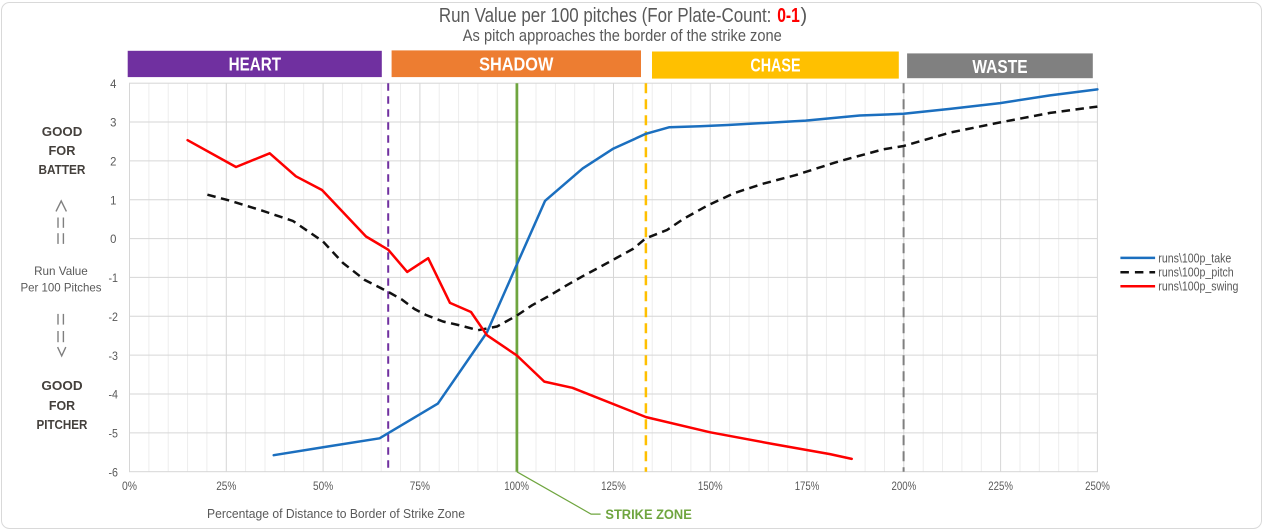 Image resolution: width=1264 pixels, height=532 pixels. Describe the element at coordinates (226, 486) in the screenshot. I see `svg-text: 25%` at that location.